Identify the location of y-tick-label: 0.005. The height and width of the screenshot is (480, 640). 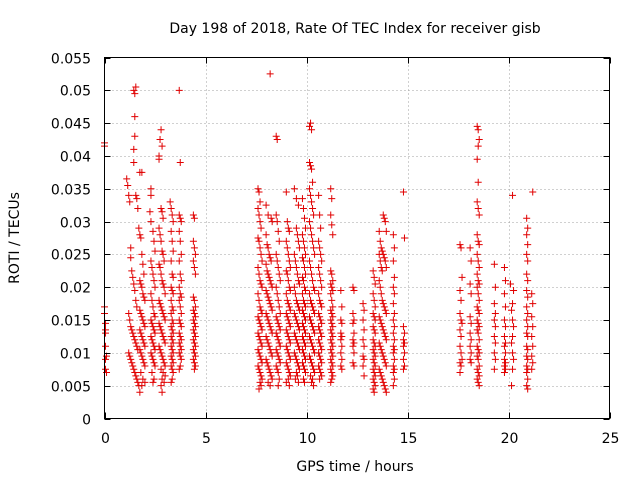
(71, 388).